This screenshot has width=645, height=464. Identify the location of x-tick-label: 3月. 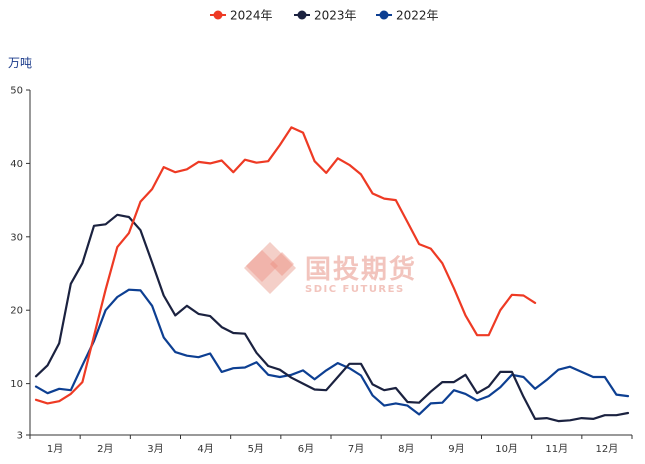
(155, 449).